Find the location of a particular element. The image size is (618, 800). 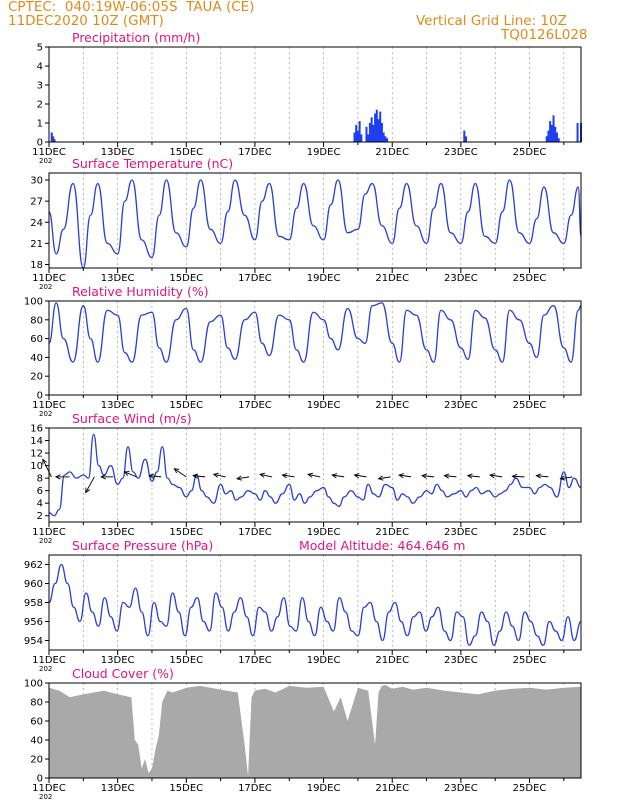

temp-ytick-label: 27 is located at coordinates (36, 202).